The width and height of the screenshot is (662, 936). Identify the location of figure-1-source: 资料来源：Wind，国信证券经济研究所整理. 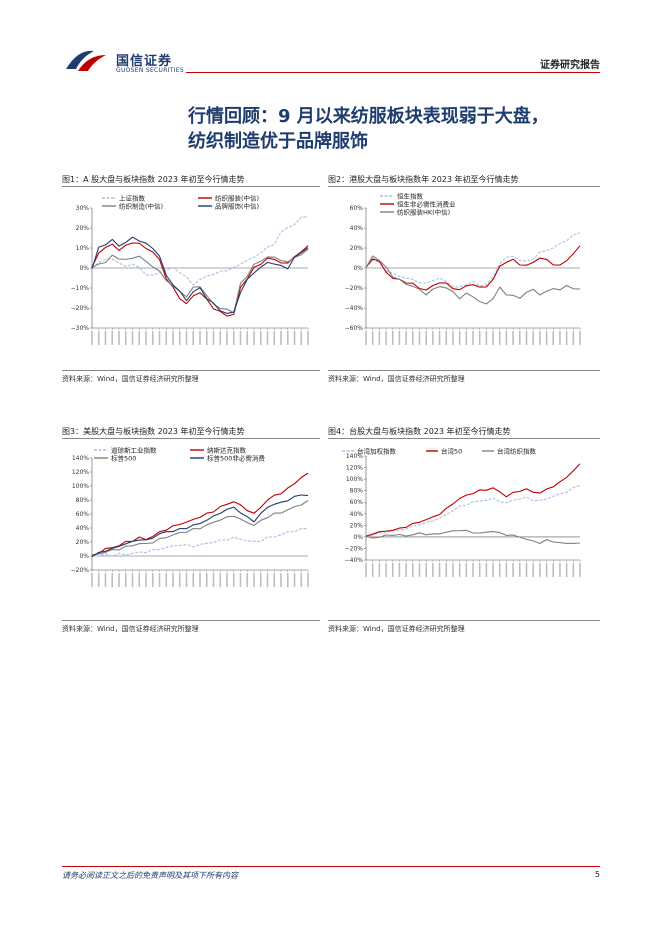
(130, 379).